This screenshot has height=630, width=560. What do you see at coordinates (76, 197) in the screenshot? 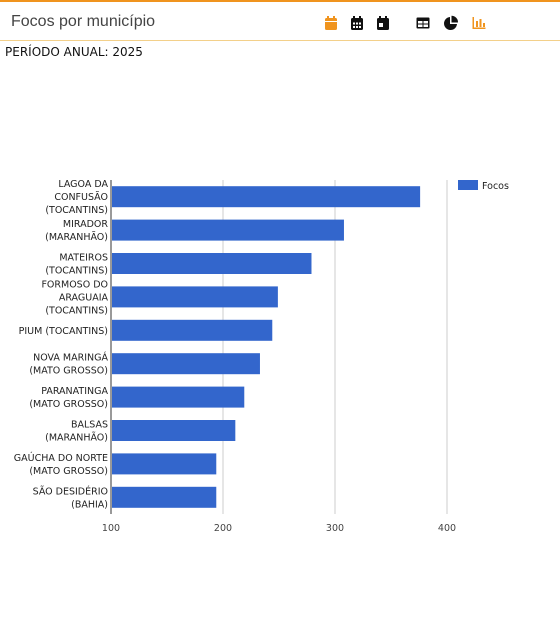
I see `category-label: LAGOA DA CONFUSÃO (TOCANTINS)` at bounding box center [76, 197].